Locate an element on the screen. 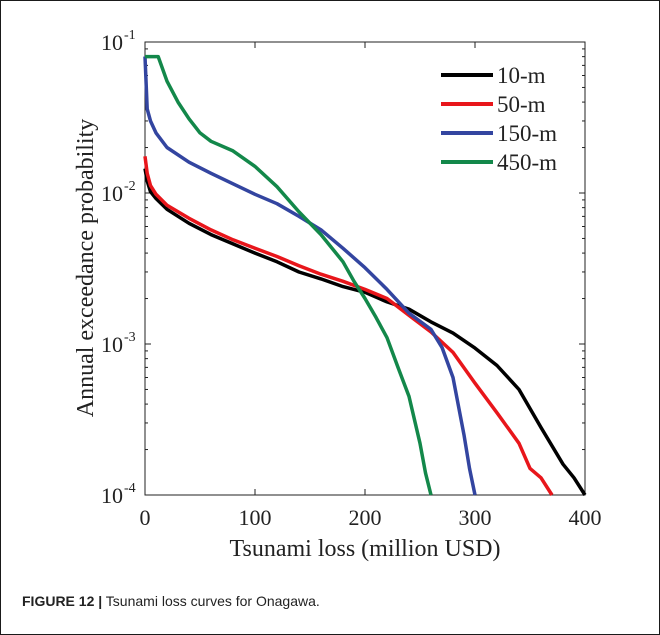 This screenshot has height=635, width=660. x-axis-title: Tsunami loss (million USD) is located at coordinates (365, 549).